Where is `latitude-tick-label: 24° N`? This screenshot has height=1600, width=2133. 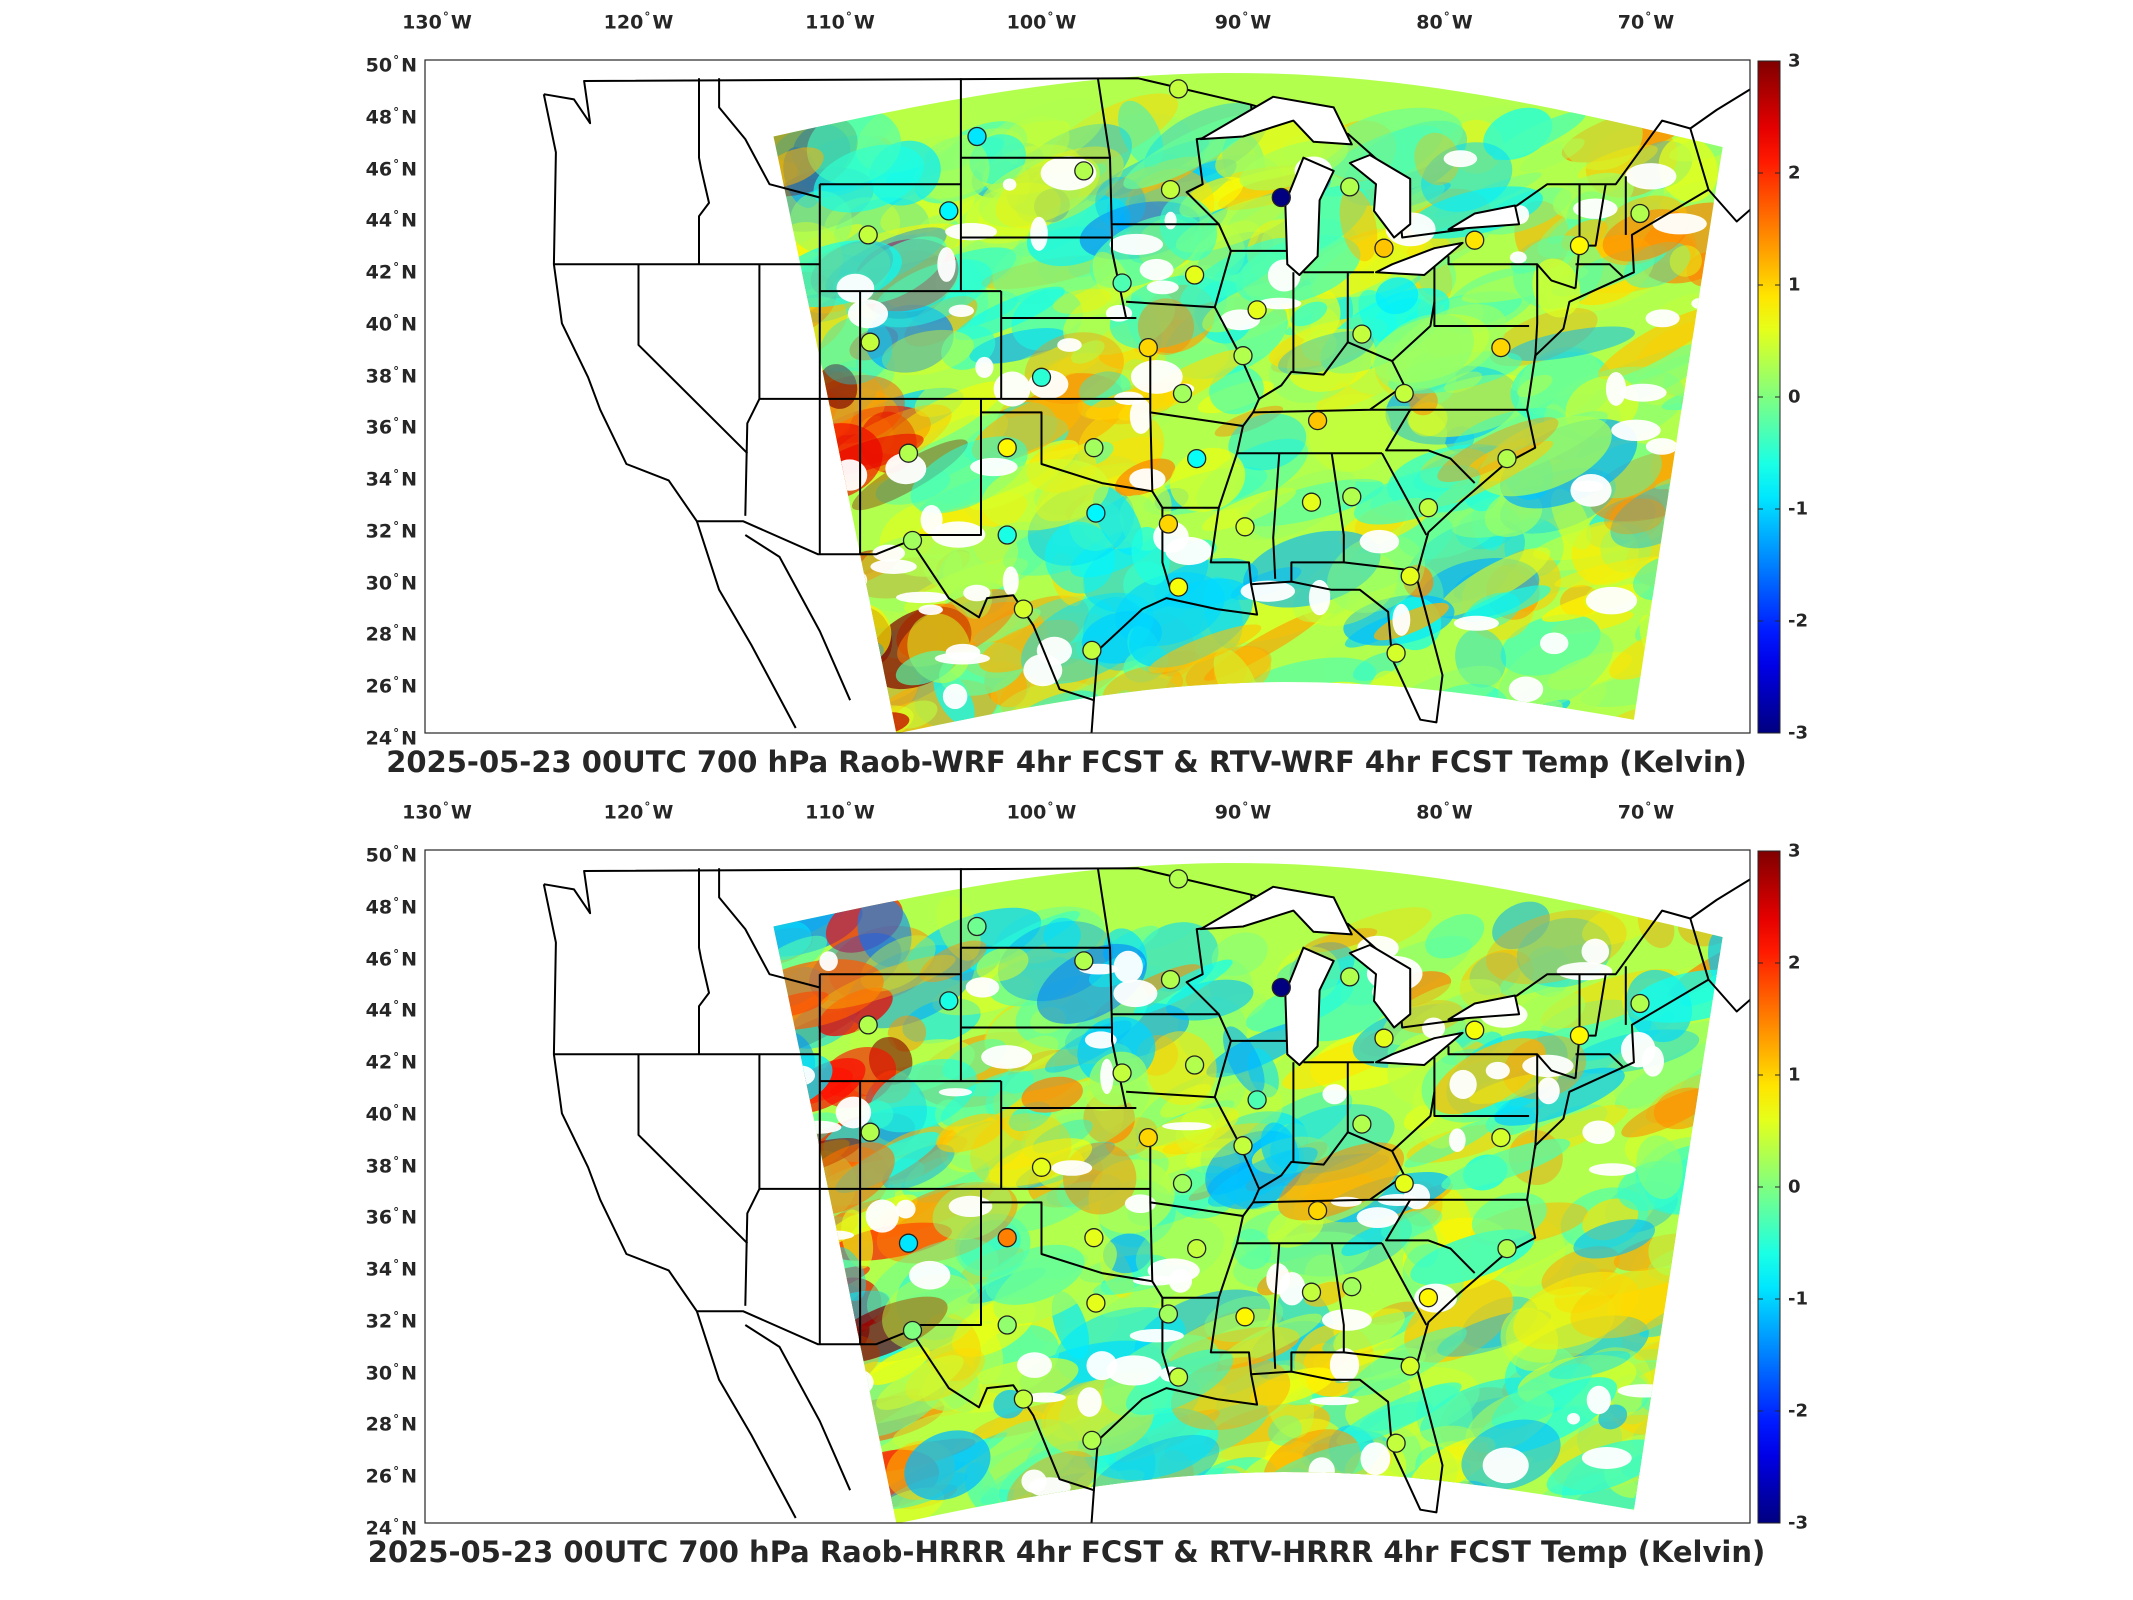
latitude-tick-label: 24° N is located at coordinates (391, 1528).